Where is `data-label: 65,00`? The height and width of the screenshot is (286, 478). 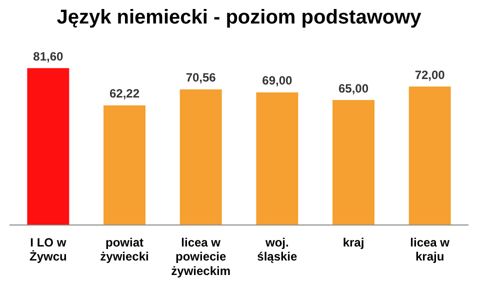
data-label: 65,00 is located at coordinates (353, 88).